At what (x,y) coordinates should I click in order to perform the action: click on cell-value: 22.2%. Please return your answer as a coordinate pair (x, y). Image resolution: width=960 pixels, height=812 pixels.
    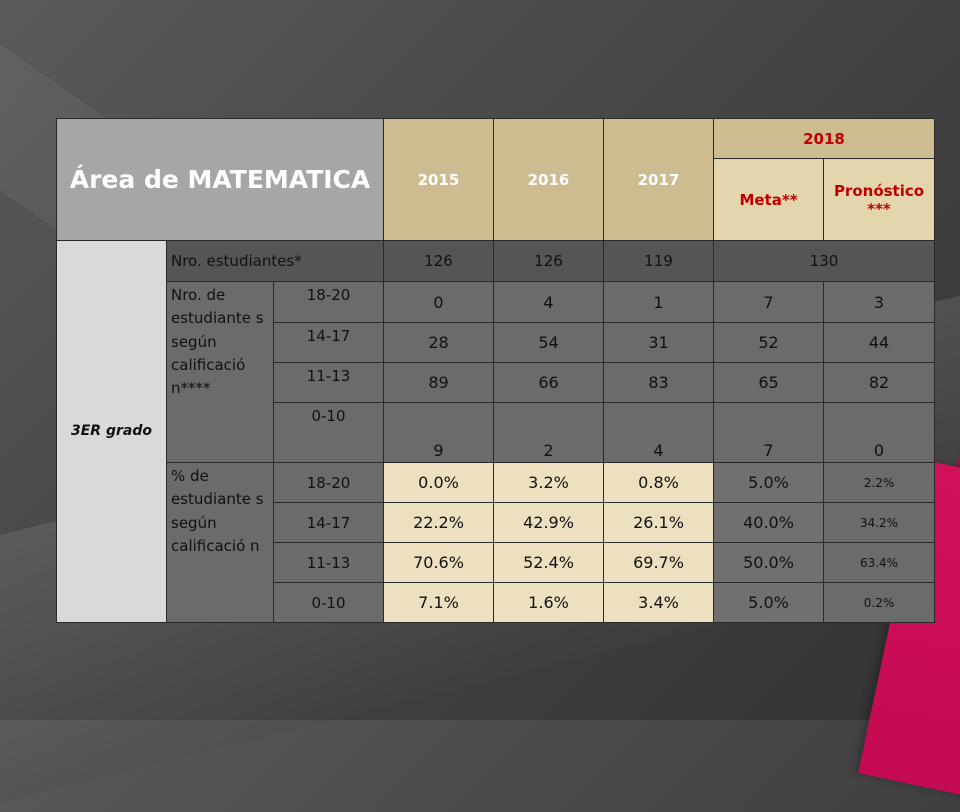
    Looking at the image, I should click on (438, 522).